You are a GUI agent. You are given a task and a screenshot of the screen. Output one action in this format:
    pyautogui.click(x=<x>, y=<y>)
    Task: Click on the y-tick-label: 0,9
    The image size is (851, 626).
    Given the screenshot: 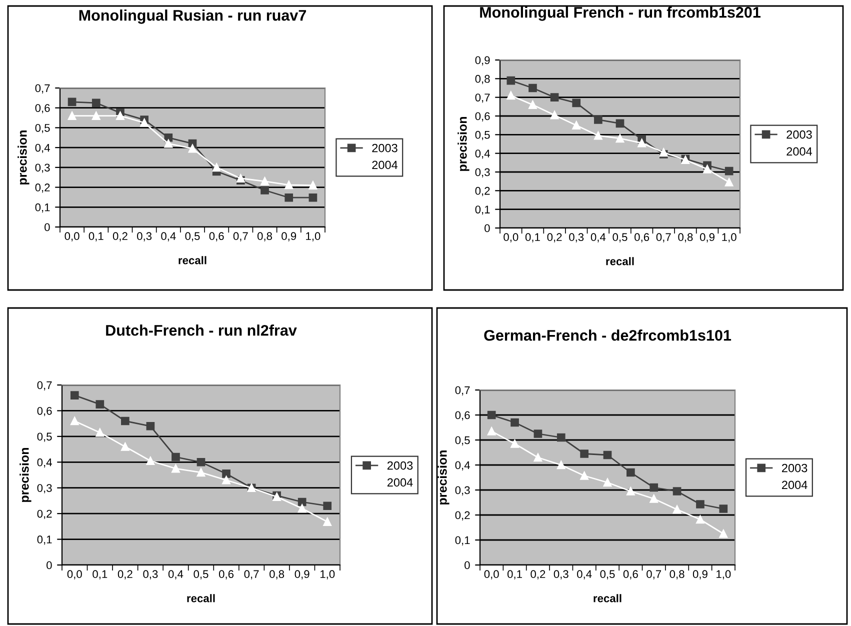 What is the action you would take?
    pyautogui.click(x=482, y=61)
    